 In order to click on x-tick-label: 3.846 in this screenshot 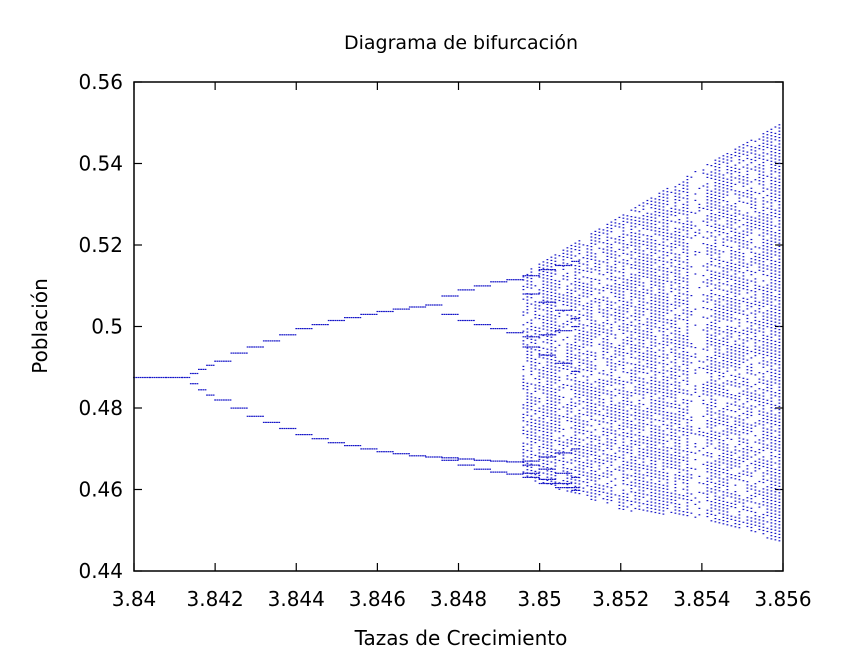, I will do `click(377, 599)`.